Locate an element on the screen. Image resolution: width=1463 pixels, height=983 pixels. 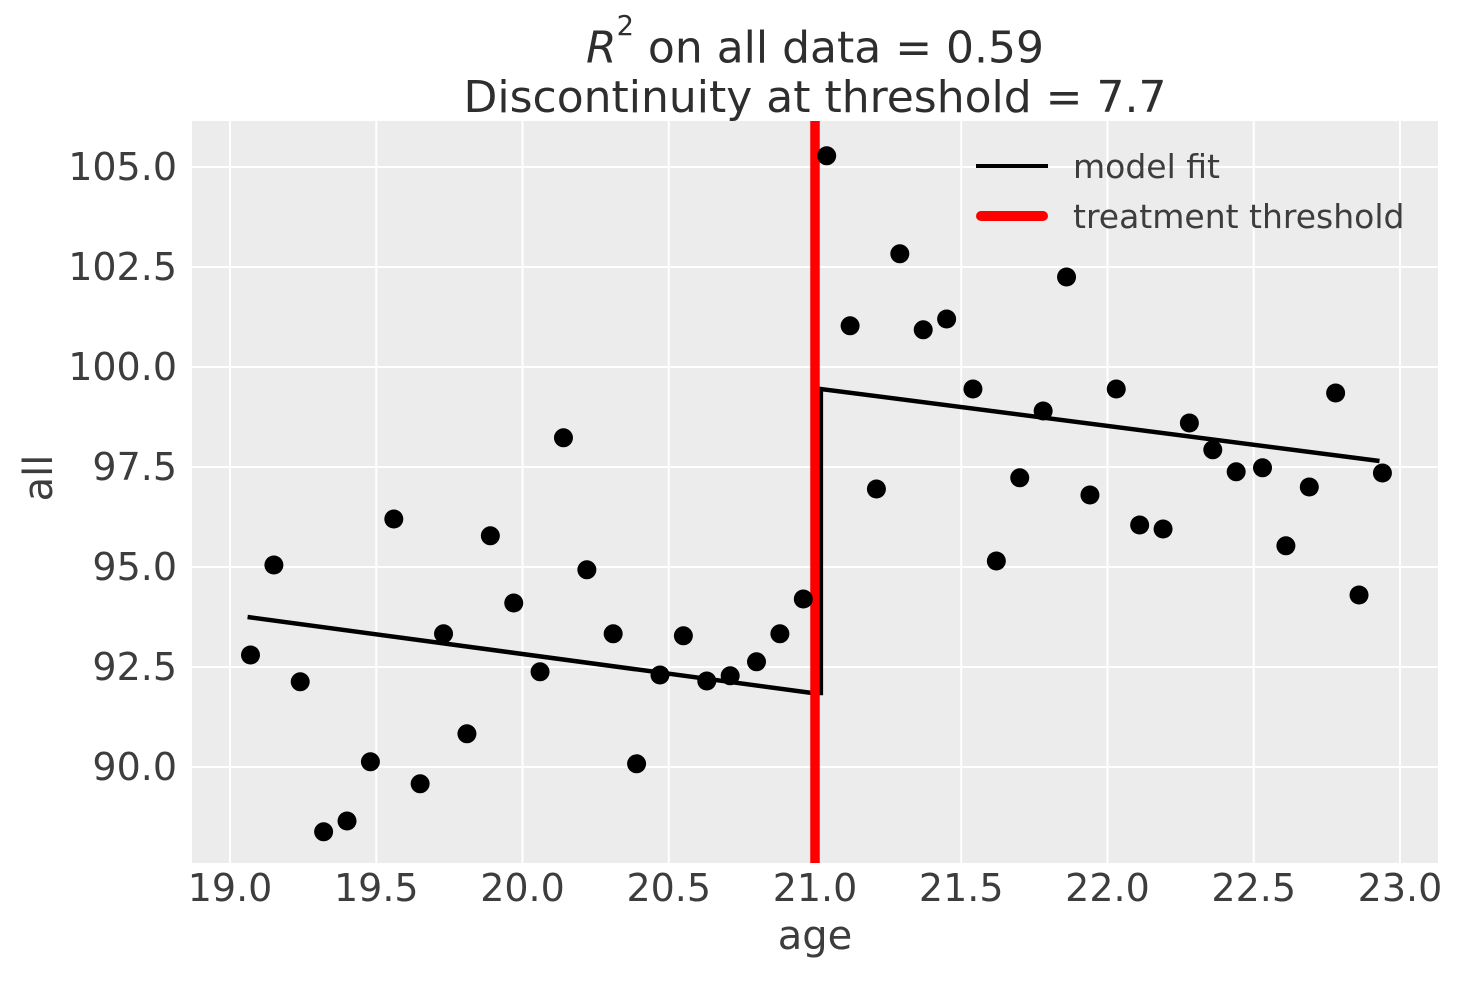
x-tick-label: 22.0 is located at coordinates (1107, 888).